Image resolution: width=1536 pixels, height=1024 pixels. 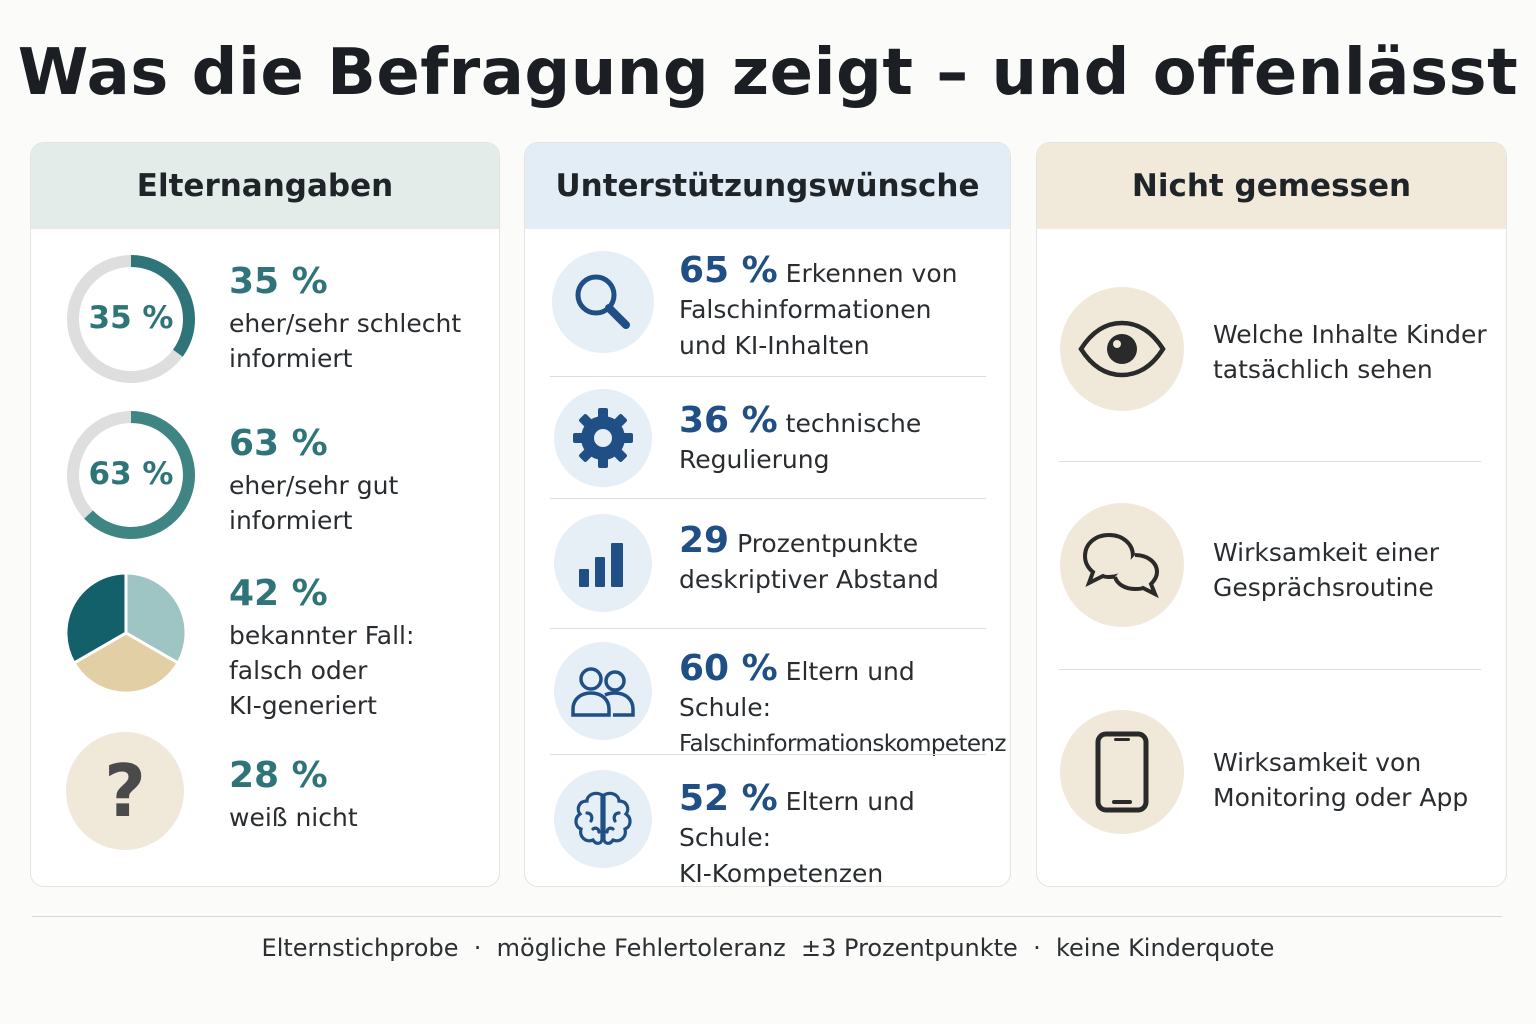 I want to click on donut-chart-icon: 63 %, so click(x=131, y=475).